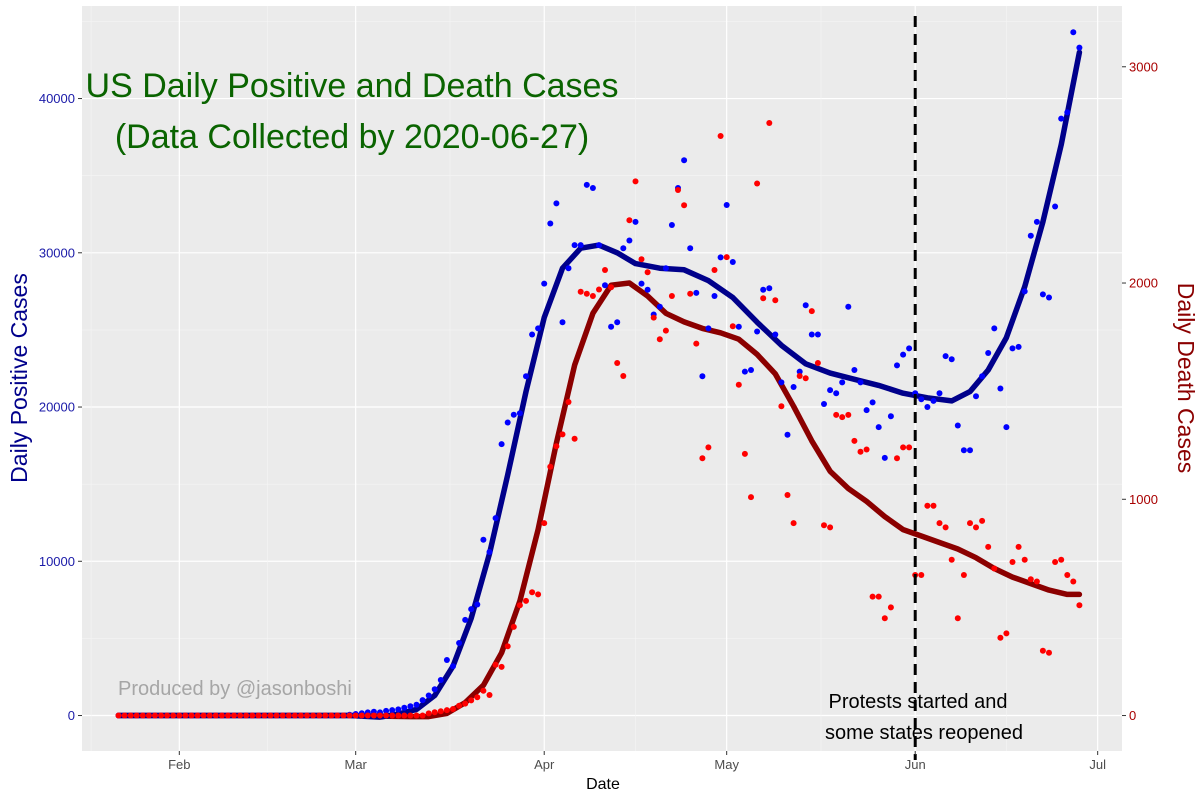 This screenshot has height=799, width=1200. Describe the element at coordinates (352, 86) in the screenshot. I see `chart-title-line-1: US Daily Positive and Death Cases` at that location.